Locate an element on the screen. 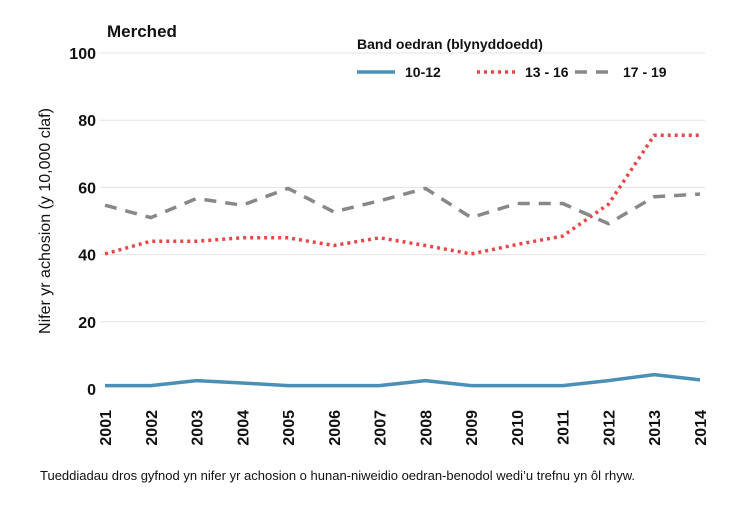 The height and width of the screenshot is (523, 737). y-tick-label: 100 is located at coordinates (82, 54).